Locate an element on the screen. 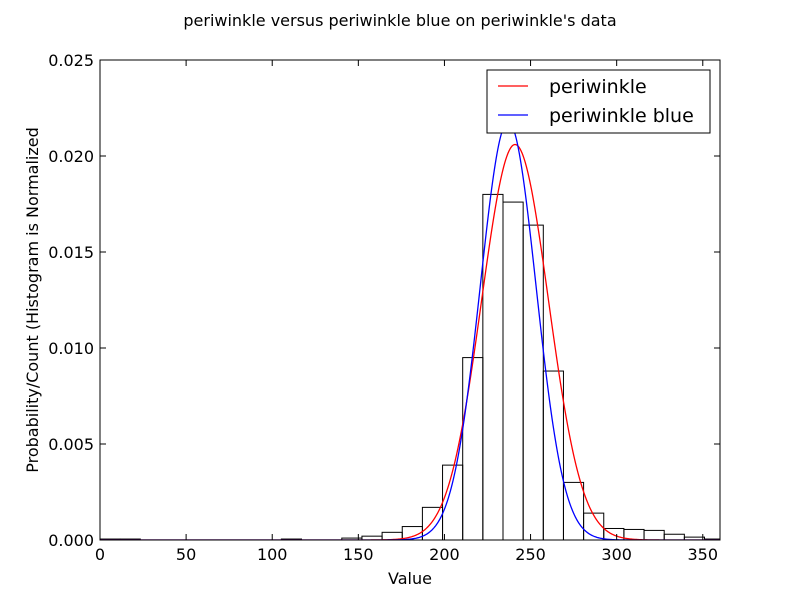 This screenshot has height=605, width=800. legend: periwinkle periwinkle blue is located at coordinates (598, 101).